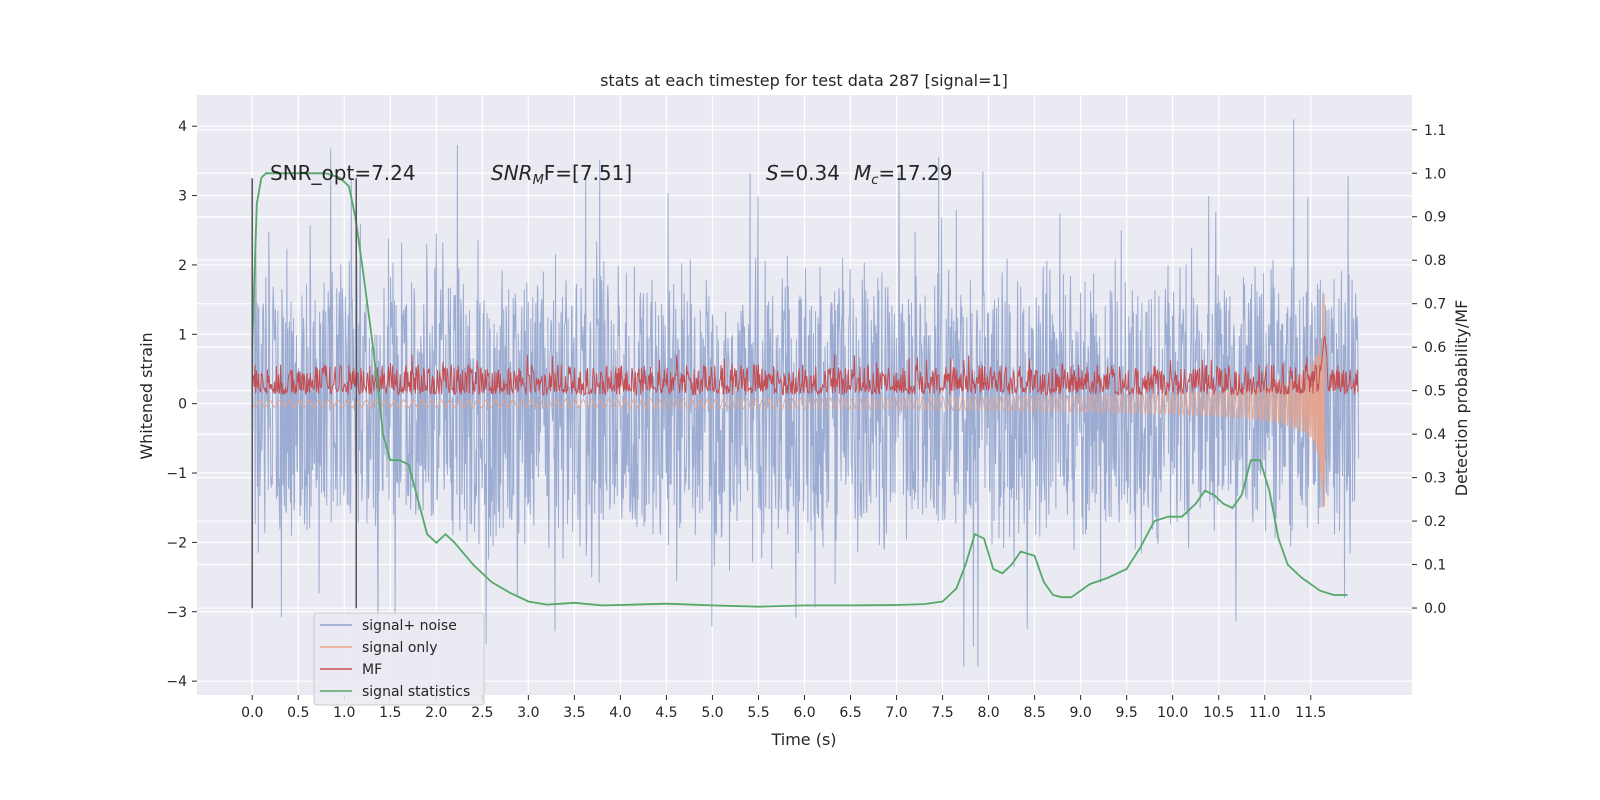  Describe the element at coordinates (1435, 305) in the screenshot. I see `y-right-tick-label-4: 0.7` at that location.